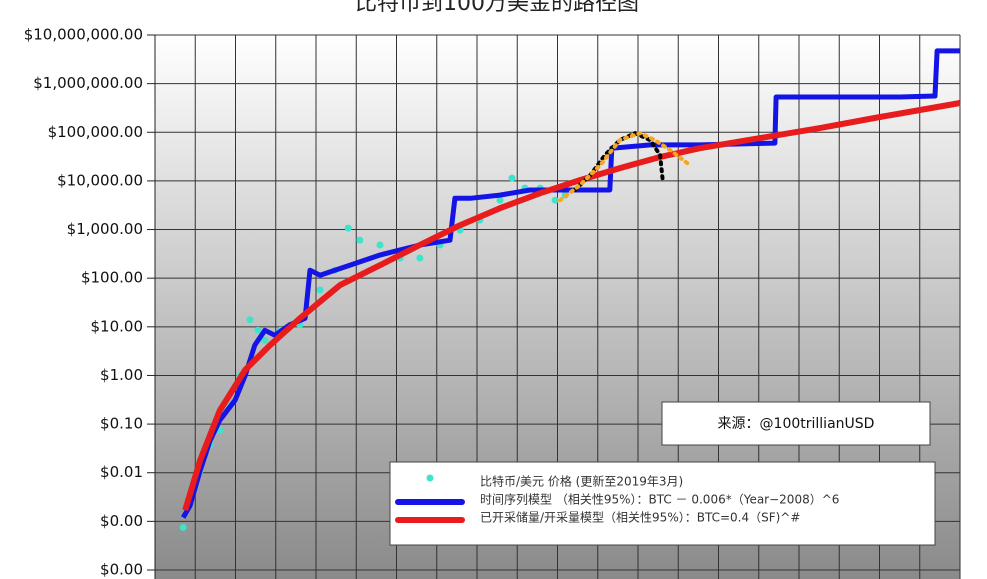 The height and width of the screenshot is (579, 987). What do you see at coordinates (624, 167) in the screenshot?
I see `series-line` at bounding box center [624, 167].